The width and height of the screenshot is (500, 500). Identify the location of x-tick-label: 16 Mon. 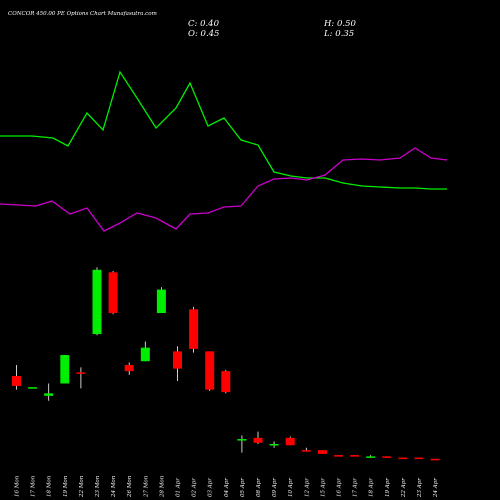
(18, 486).